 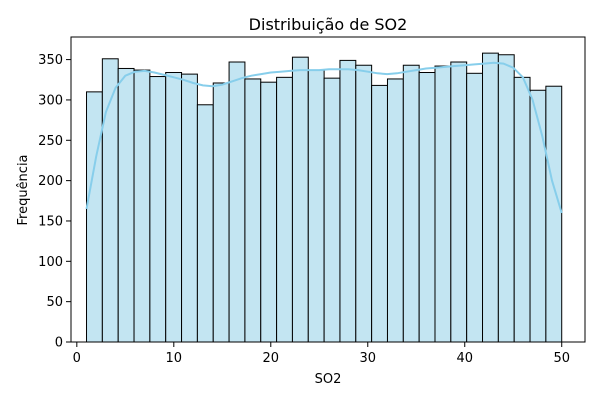 What do you see at coordinates (50, 60) in the screenshot?
I see `y-tick-label: 350` at bounding box center [50, 60].